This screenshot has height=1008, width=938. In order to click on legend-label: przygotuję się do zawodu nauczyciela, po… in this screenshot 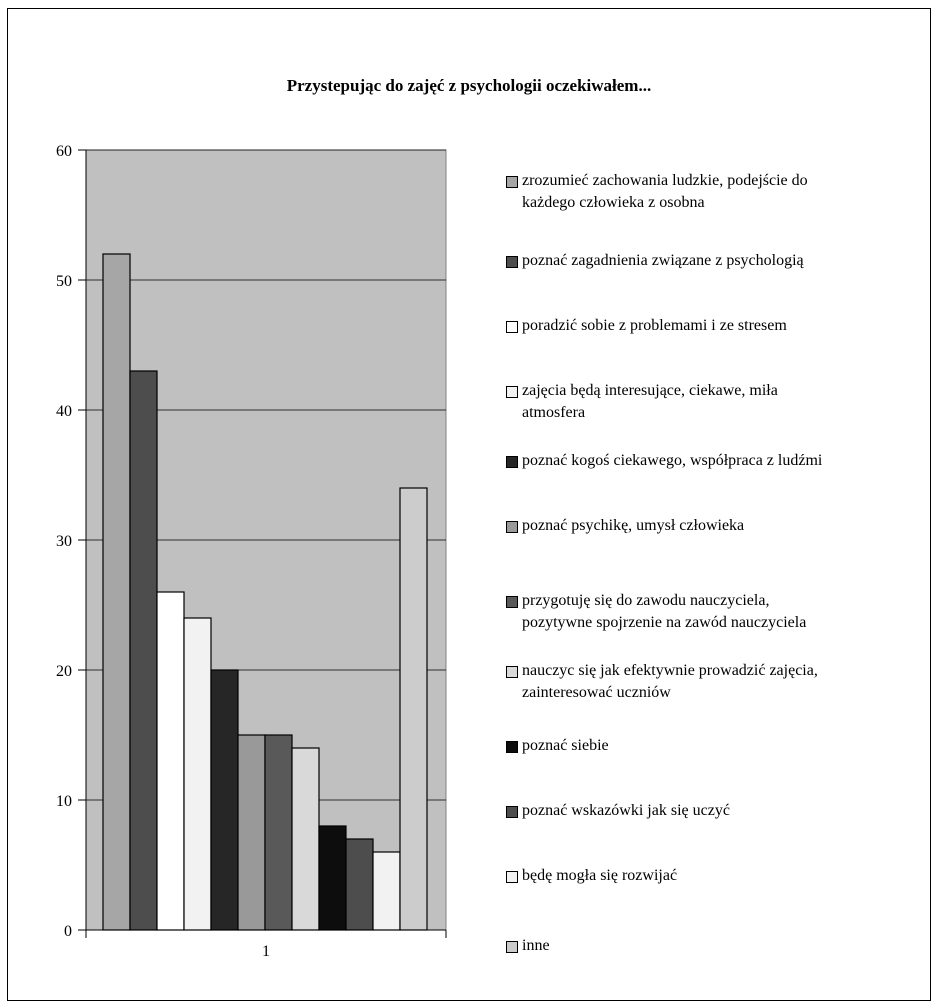, I will do `click(664, 611)`.